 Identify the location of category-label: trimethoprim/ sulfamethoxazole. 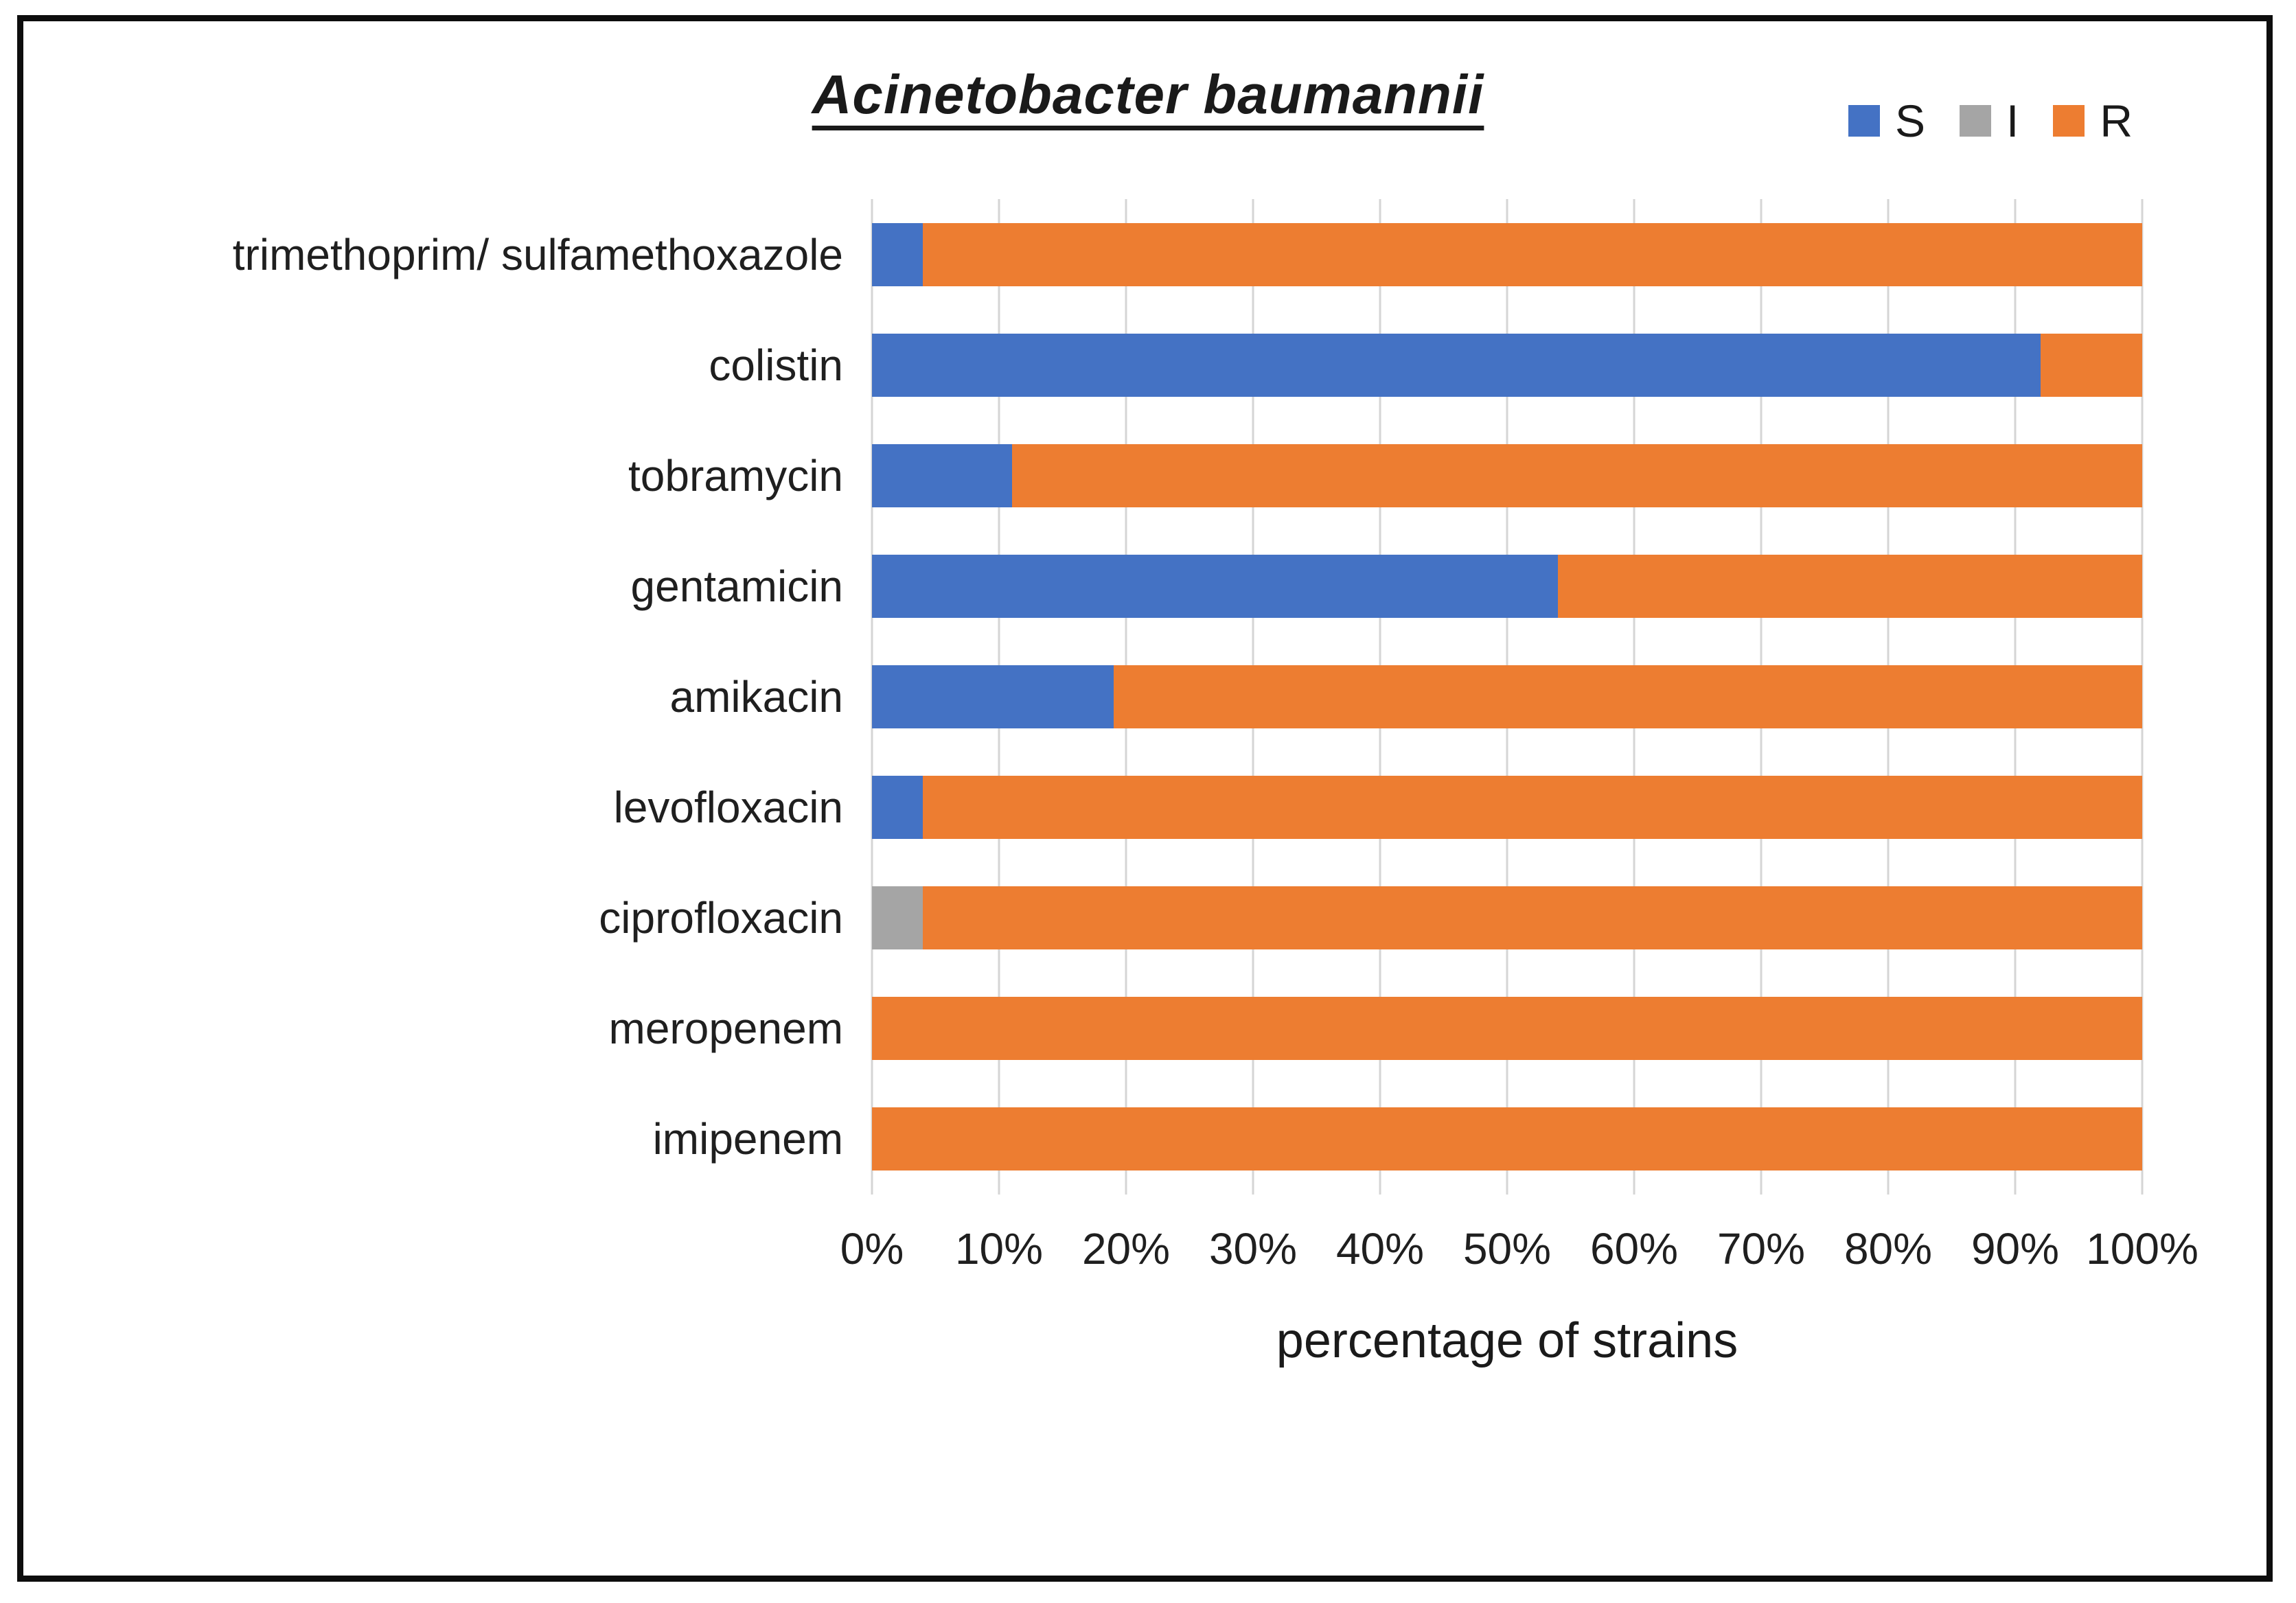
(537, 254).